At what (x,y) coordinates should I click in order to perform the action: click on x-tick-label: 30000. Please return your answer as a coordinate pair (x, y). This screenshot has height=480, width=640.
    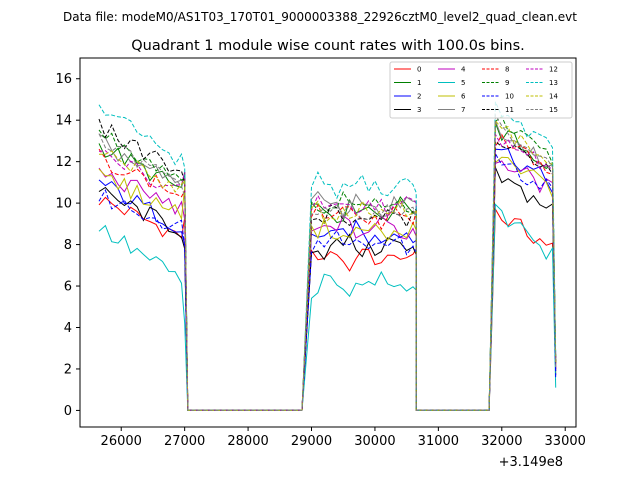
    Looking at the image, I should click on (374, 441).